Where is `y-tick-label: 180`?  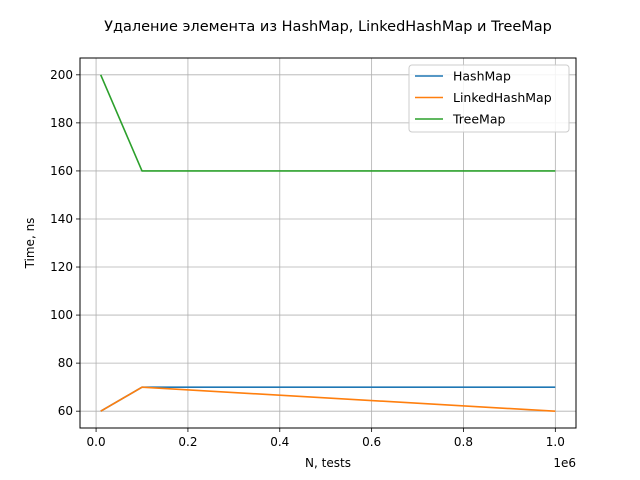 y-tick-label: 180 is located at coordinates (61, 123).